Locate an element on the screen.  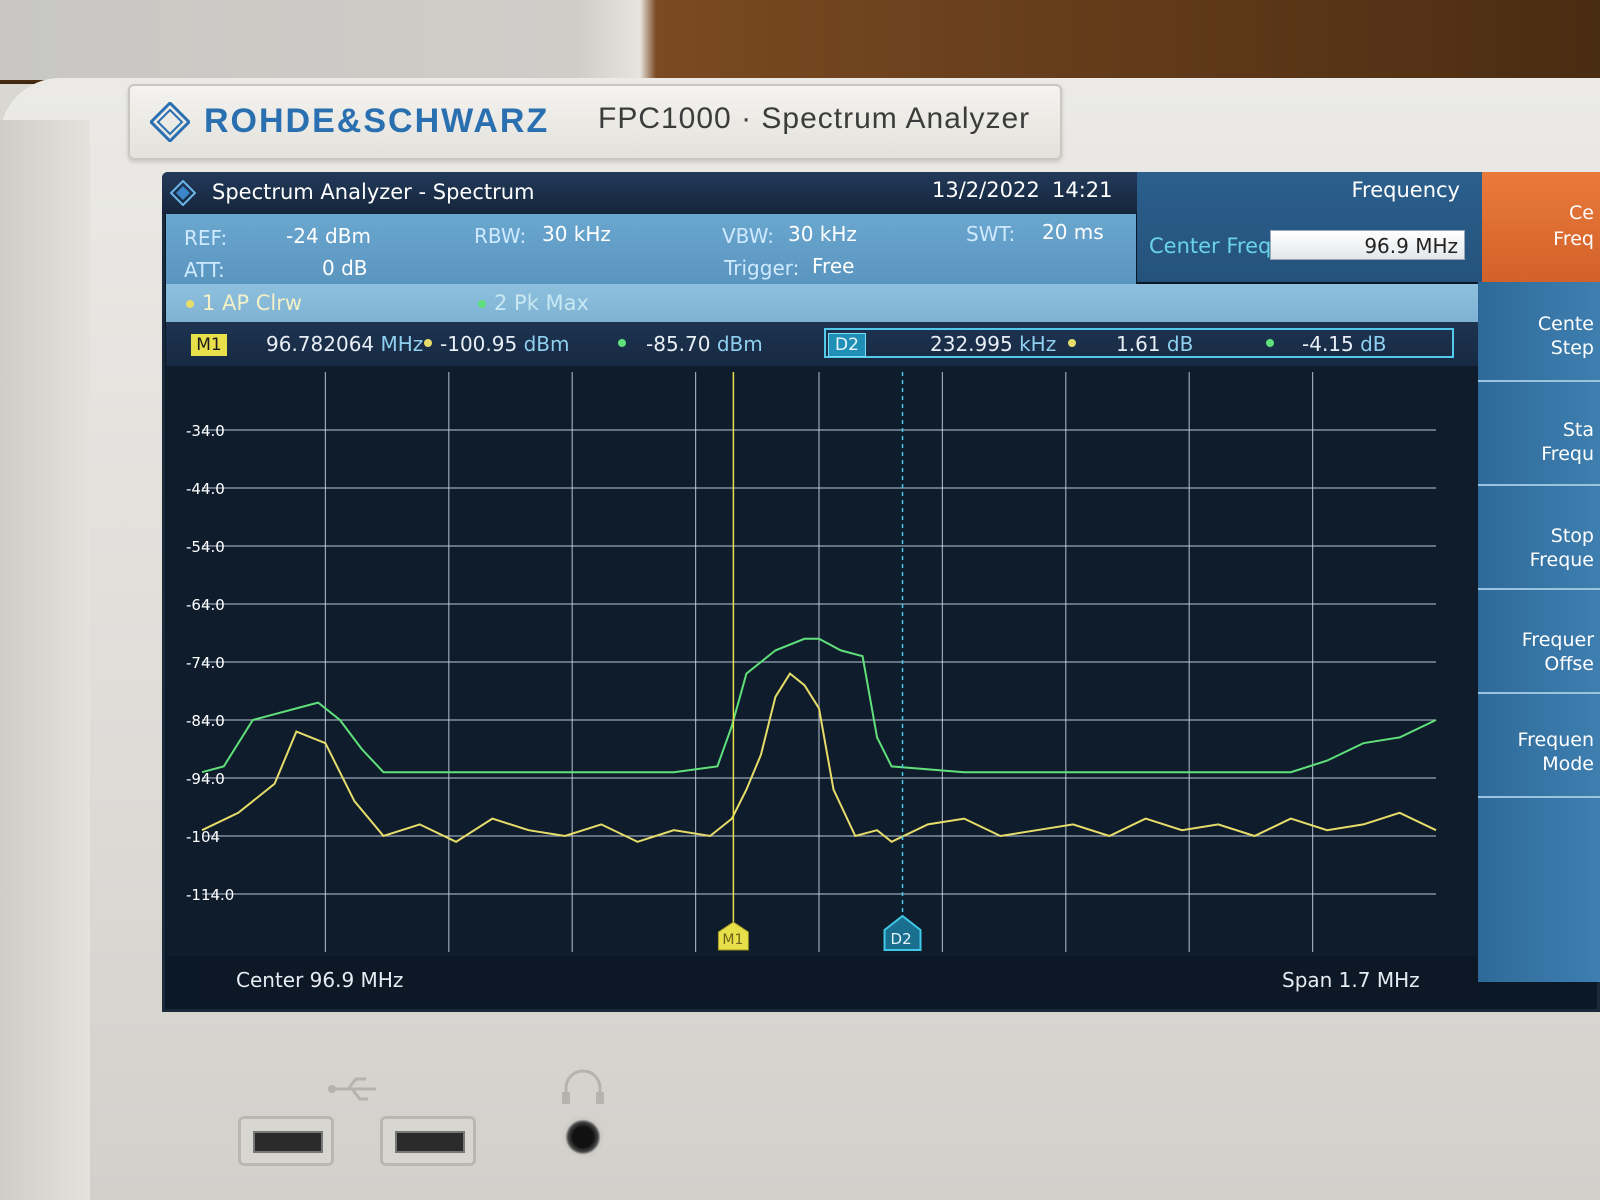
d2-freq: 232.995 kHz is located at coordinates (993, 344).